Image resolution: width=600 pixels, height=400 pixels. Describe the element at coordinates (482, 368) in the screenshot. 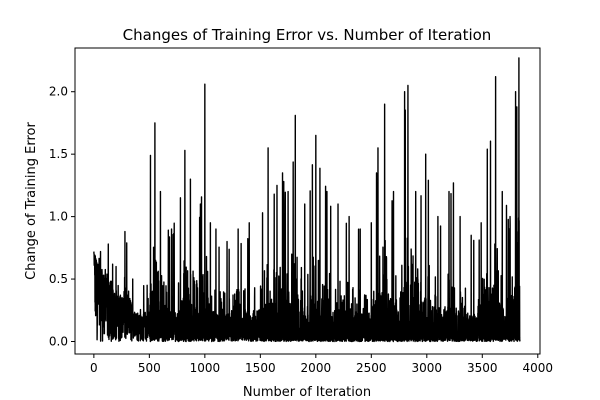

I see `x-tick-label: 3500` at that location.